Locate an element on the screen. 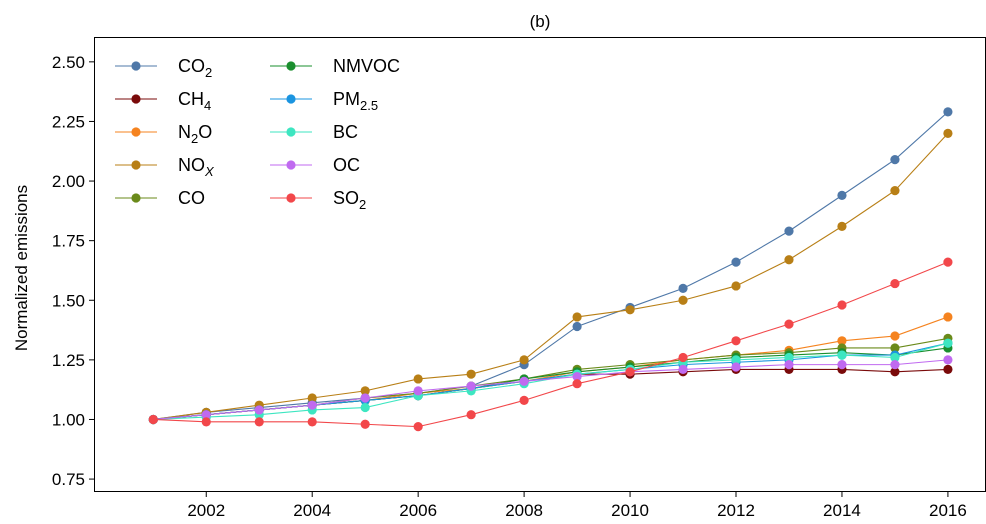 This screenshot has width=986, height=524. y-tick-label: 2.00 is located at coordinates (68, 181).